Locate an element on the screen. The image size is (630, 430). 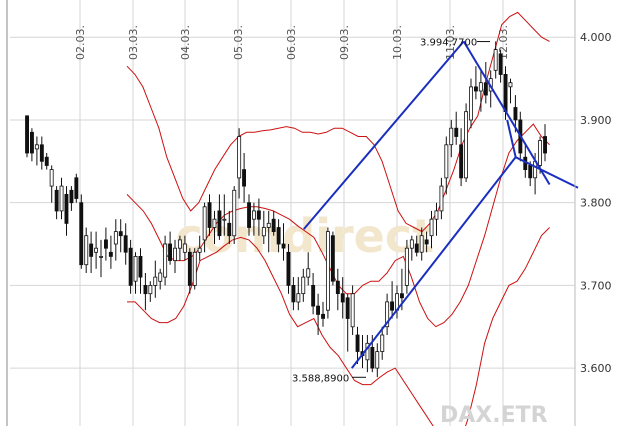
high-annotation: 3.994,7700 is located at coordinates (448, 43).